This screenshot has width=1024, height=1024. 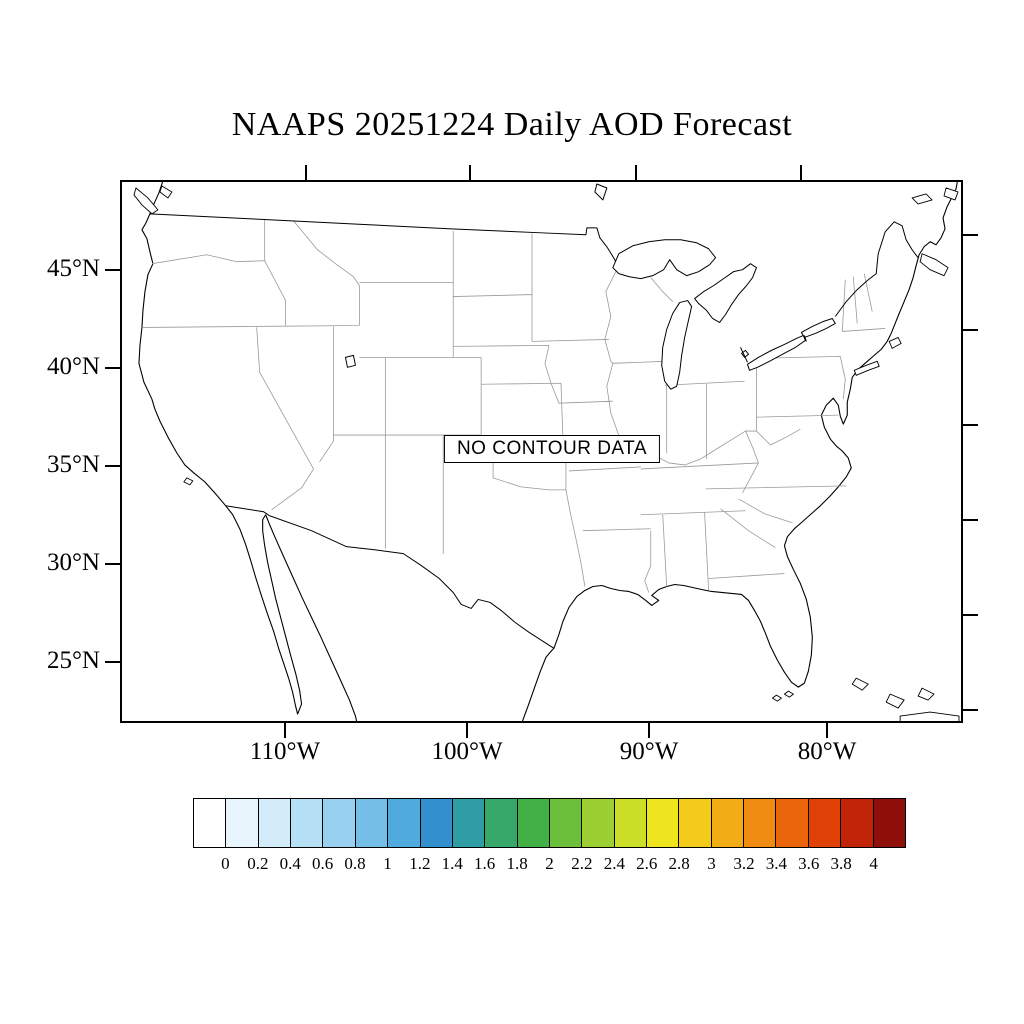 What do you see at coordinates (290, 863) in the screenshot?
I see `colorbar-tick-label: 0.4` at bounding box center [290, 863].